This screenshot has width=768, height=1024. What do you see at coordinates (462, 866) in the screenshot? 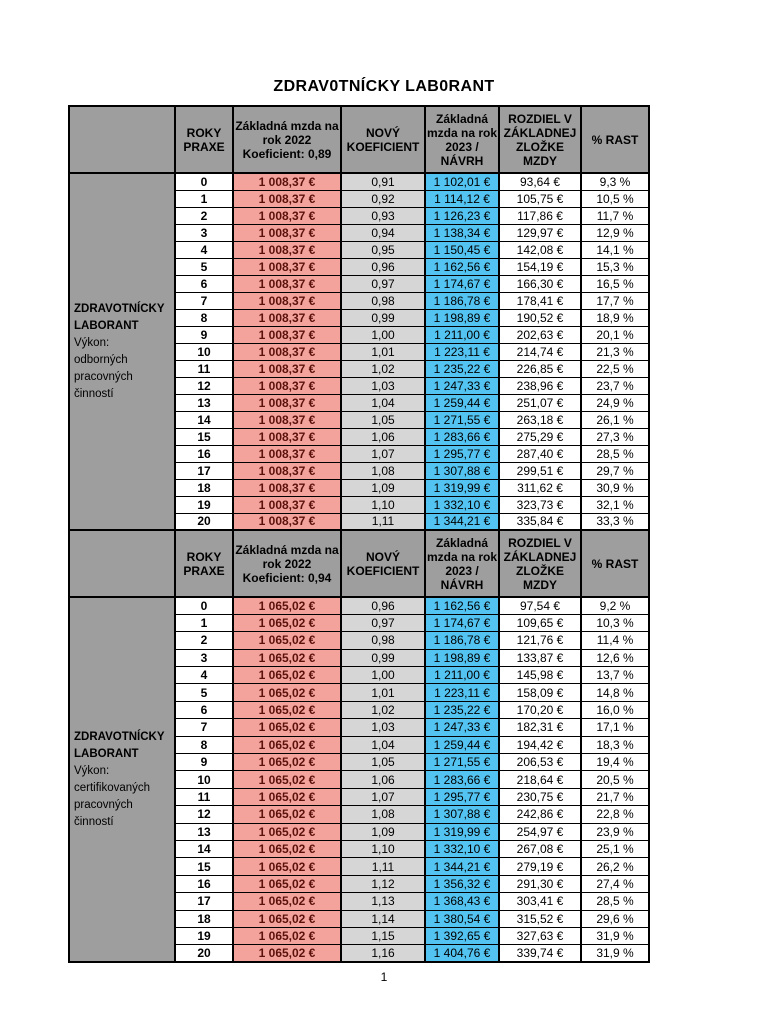
I see `cell-mzda-2023: 1 344,21 €` at bounding box center [462, 866].